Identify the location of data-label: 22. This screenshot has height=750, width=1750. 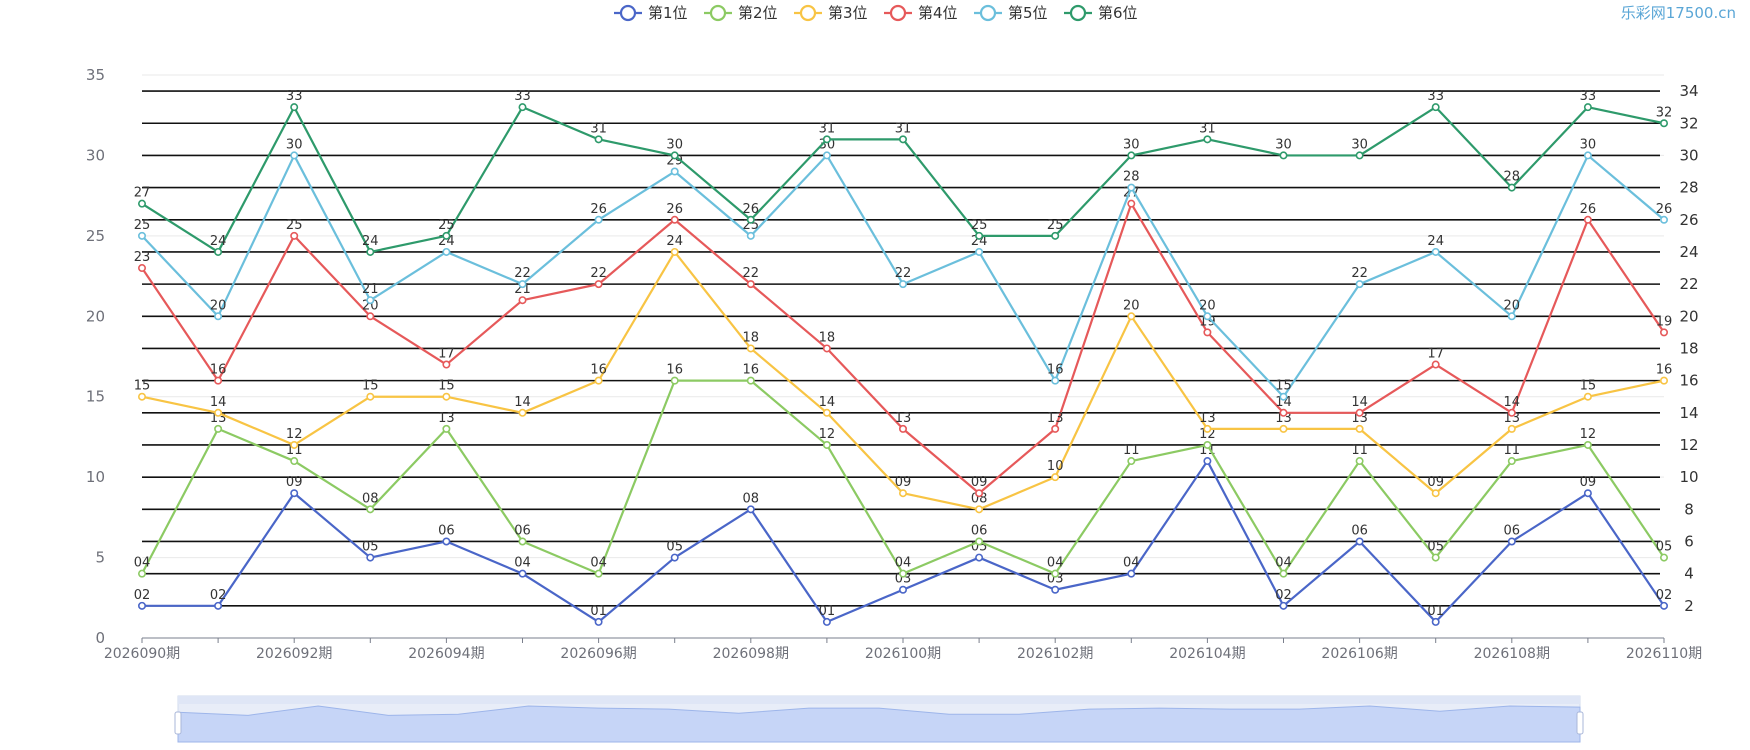
(751, 273).